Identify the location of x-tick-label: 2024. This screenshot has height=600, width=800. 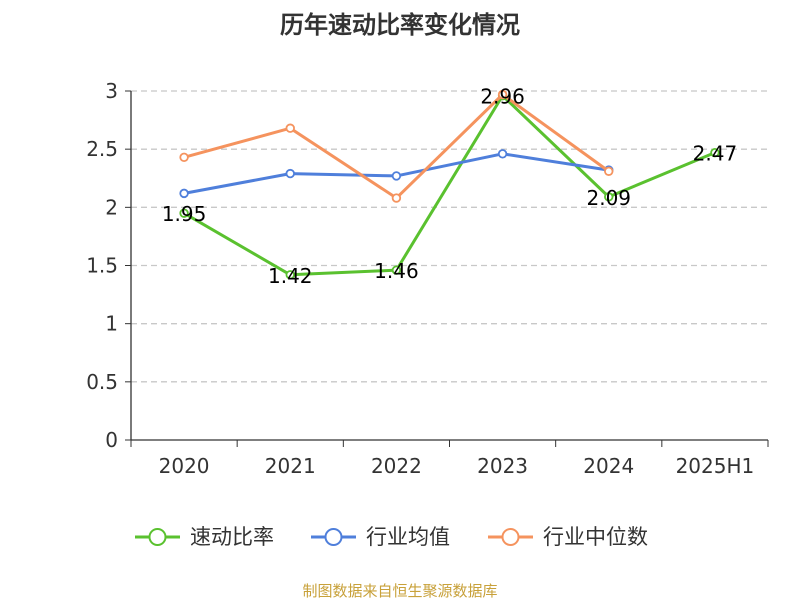
(608, 466).